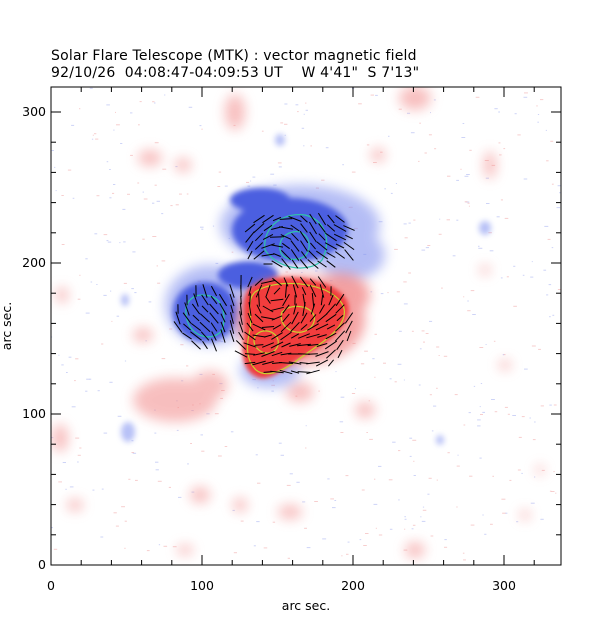 The width and height of the screenshot is (612, 617). Describe the element at coordinates (34, 413) in the screenshot. I see `y-tick-label: 100` at that location.